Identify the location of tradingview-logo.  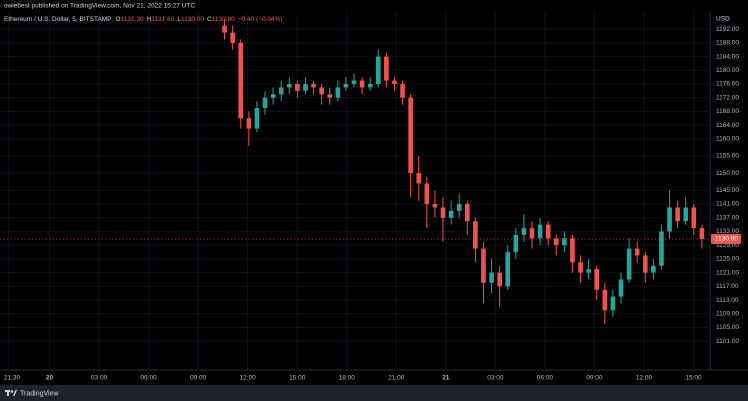
(11, 393).